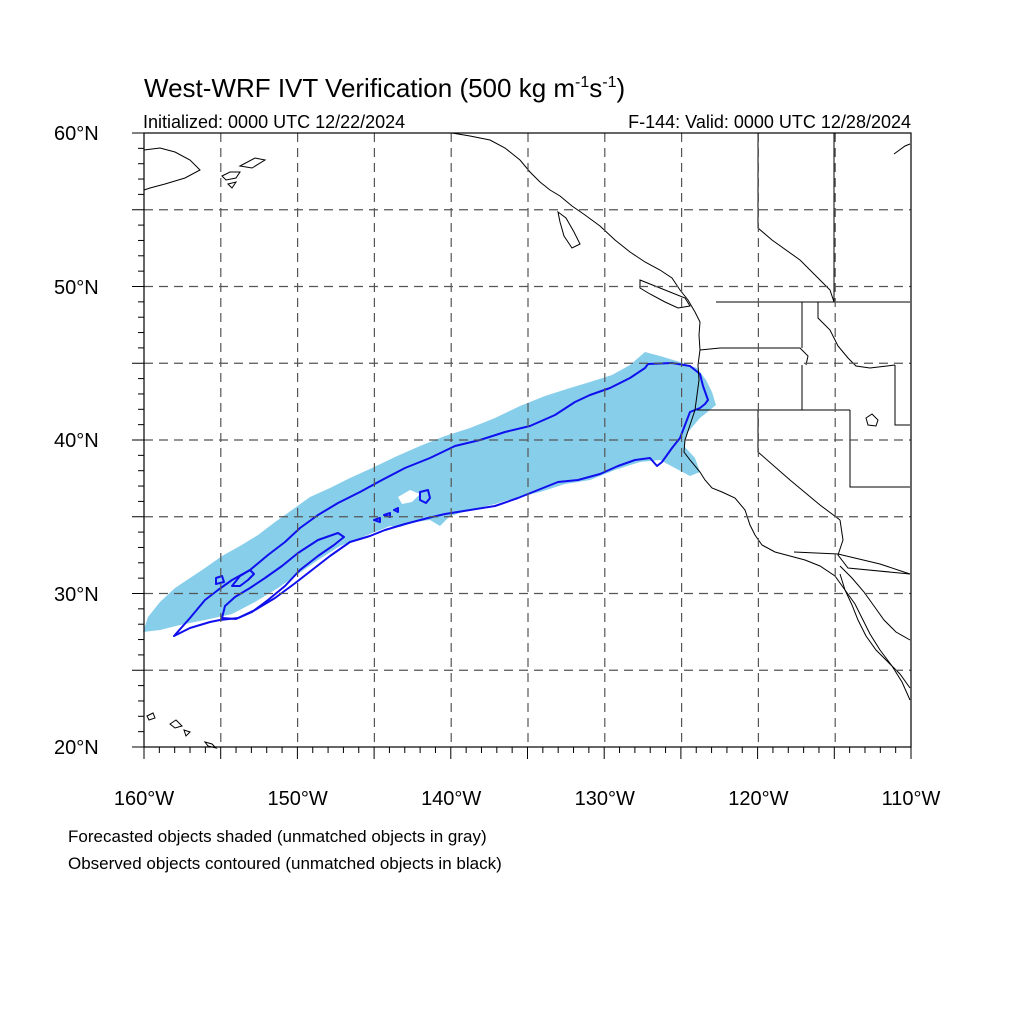 This screenshot has width=1024, height=1024. I want to click on observed-ar-contour, so click(441, 499).